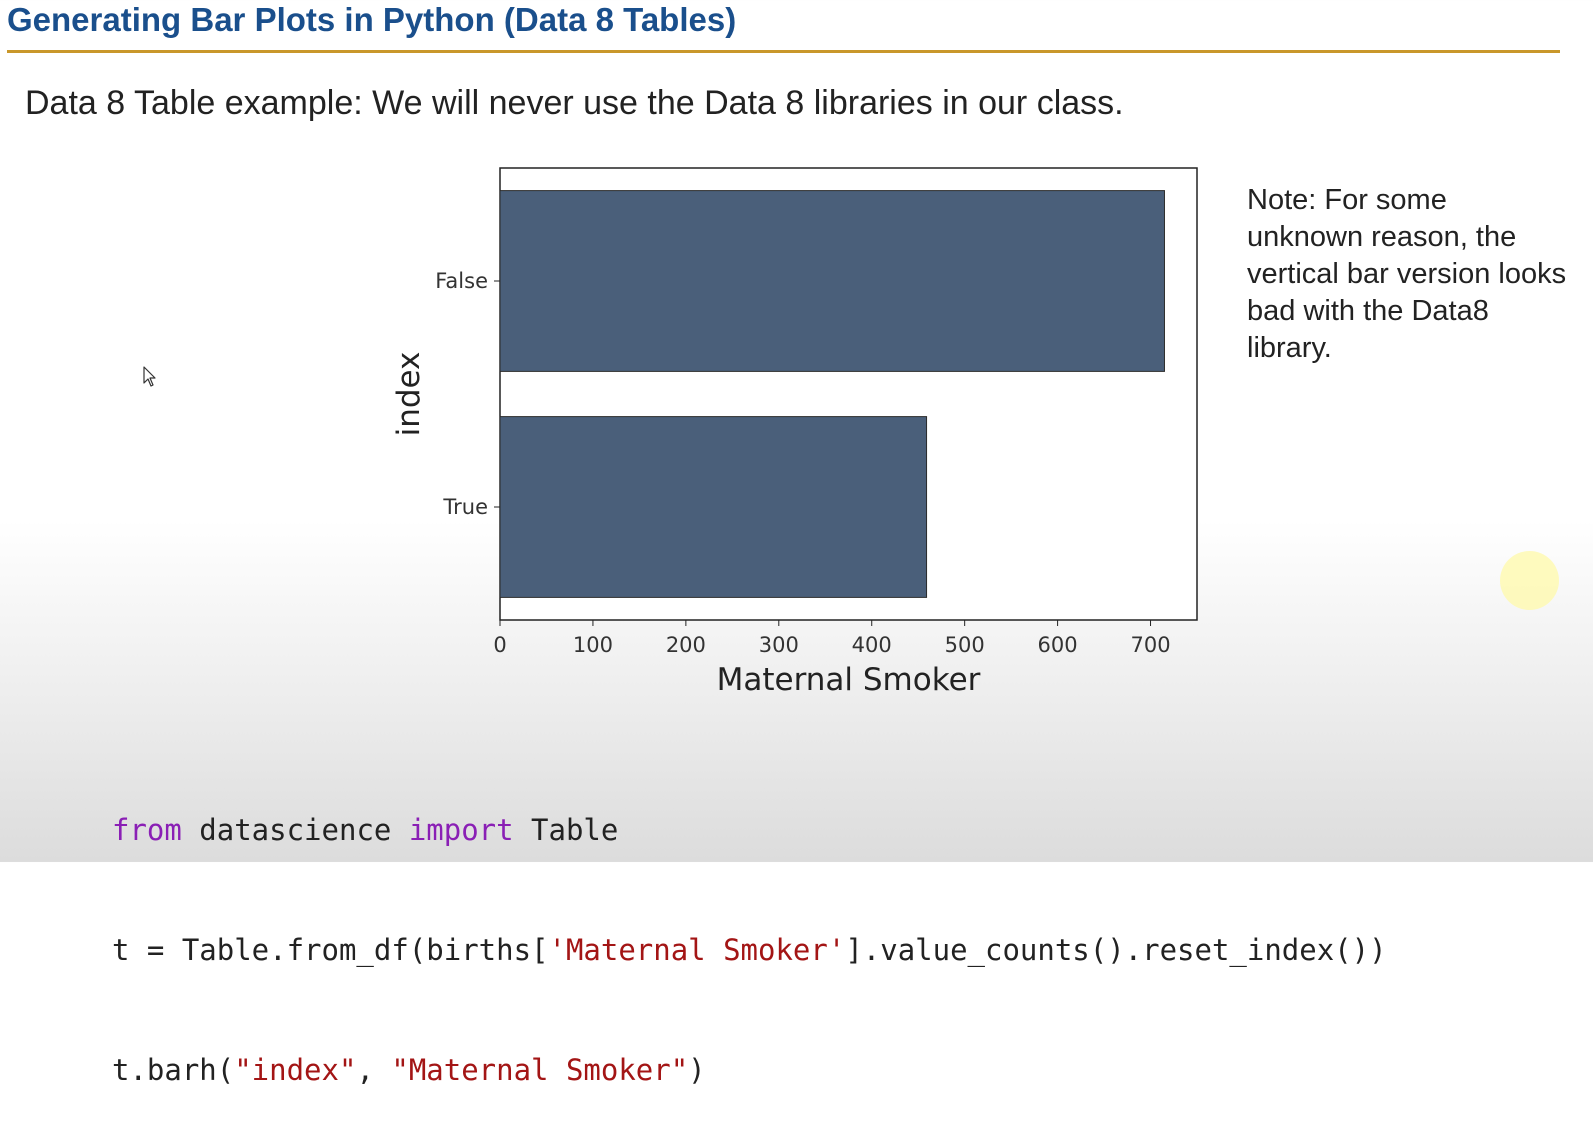 The height and width of the screenshot is (1130, 1593). I want to click on cursor-highlight, so click(1529, 580).